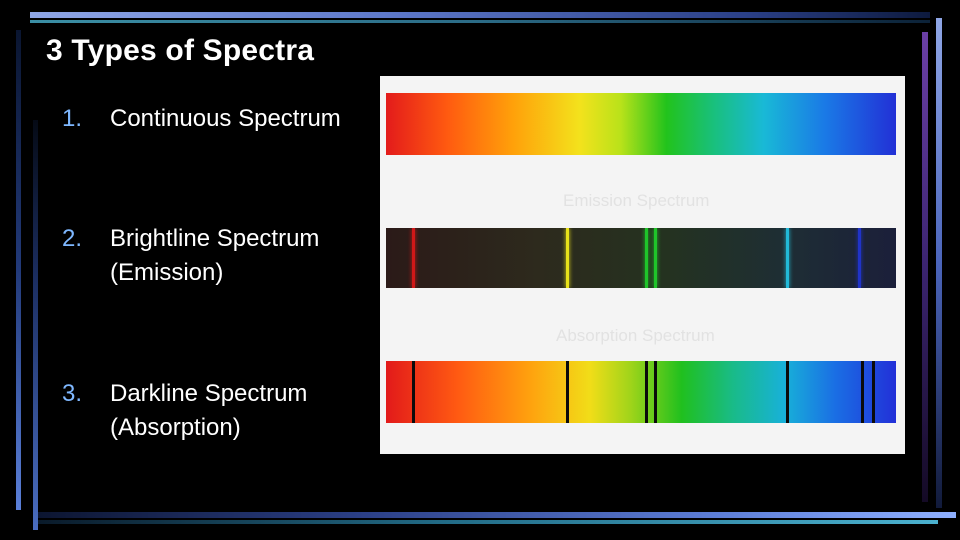 The image size is (960, 540). I want to click on slide-title: 3 Types of Spectra, so click(180, 50).